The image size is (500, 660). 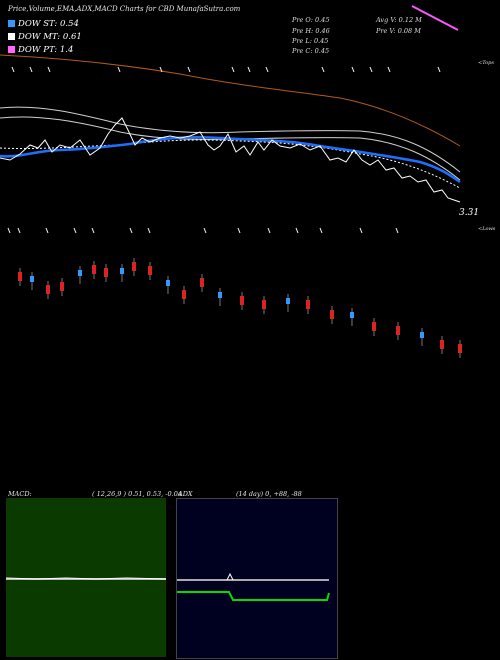 I want to click on upper-band-outer, so click(x=230, y=139).